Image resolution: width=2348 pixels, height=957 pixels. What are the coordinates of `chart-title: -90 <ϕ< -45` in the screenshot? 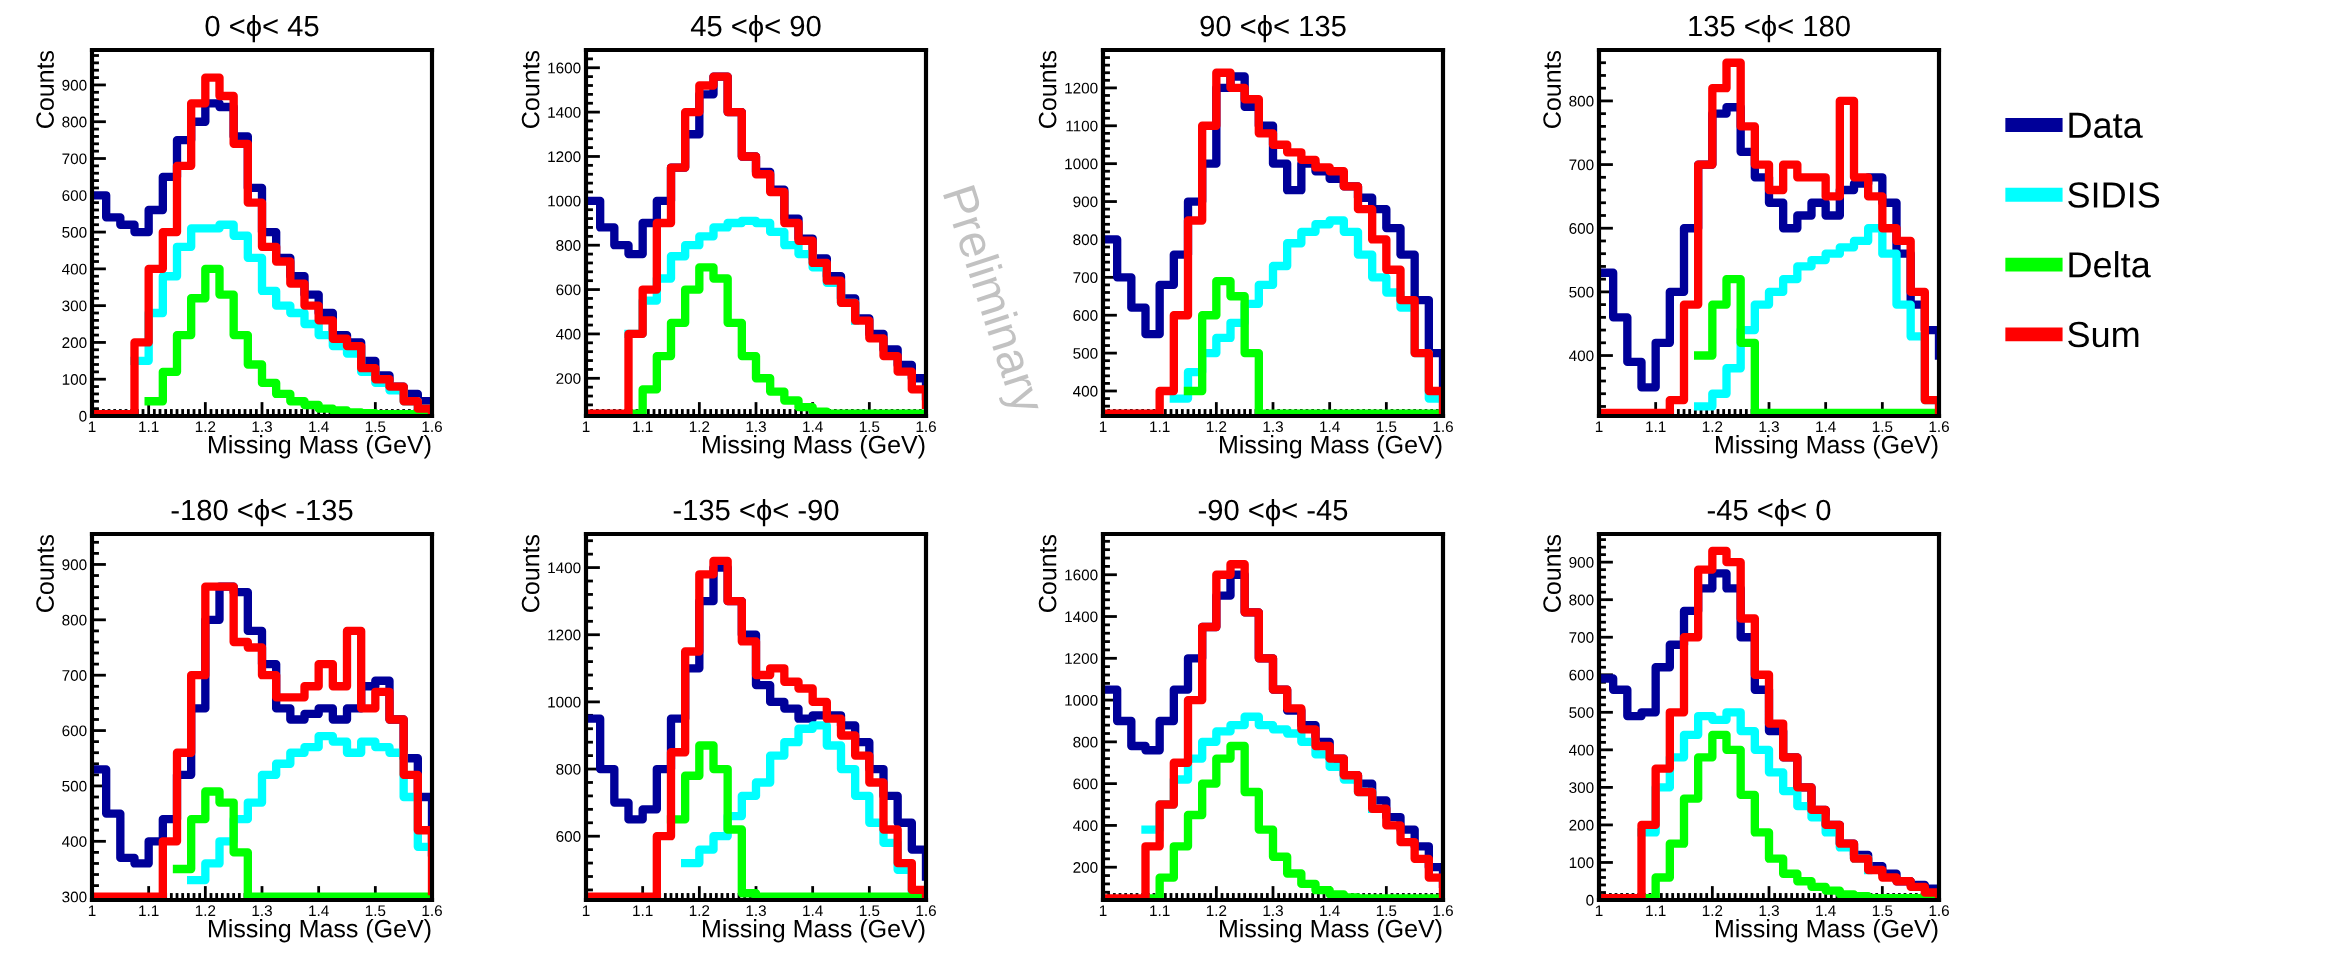 It's located at (1273, 512).